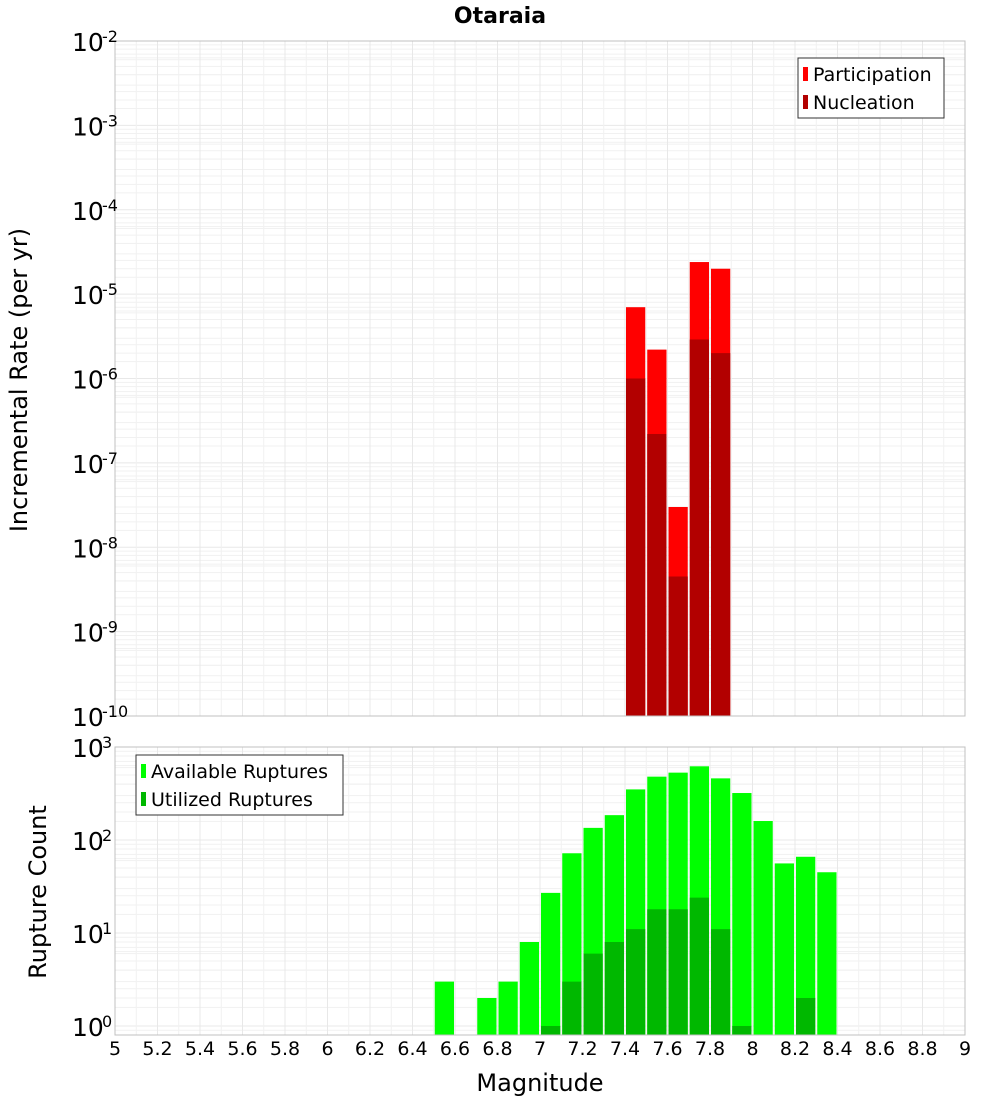 Image resolution: width=1000 pixels, height=1100 pixels. Describe the element at coordinates (110, 289) in the screenshot. I see `y-tick-exponent: -5` at that location.